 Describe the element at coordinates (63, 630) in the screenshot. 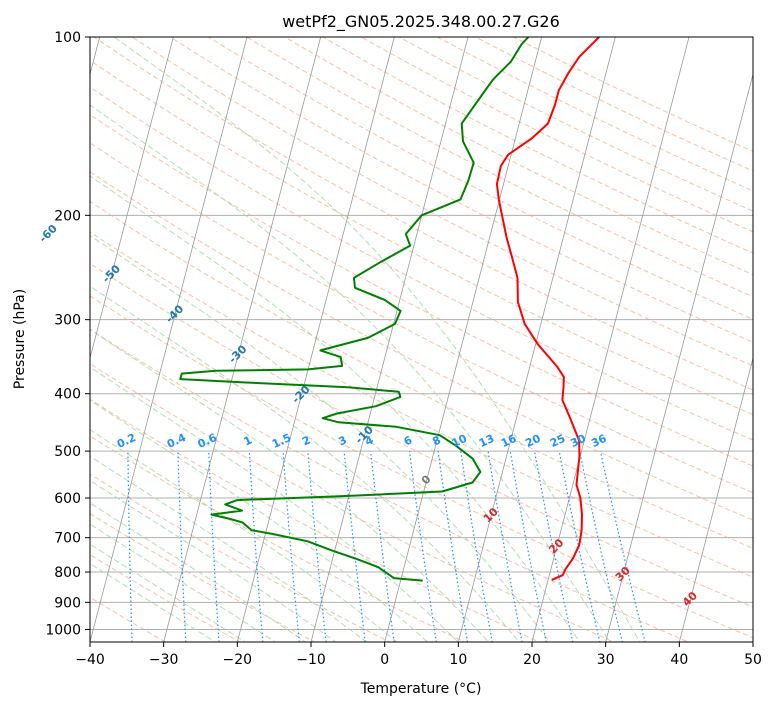

I see `y-tick-label: 1000` at that location.